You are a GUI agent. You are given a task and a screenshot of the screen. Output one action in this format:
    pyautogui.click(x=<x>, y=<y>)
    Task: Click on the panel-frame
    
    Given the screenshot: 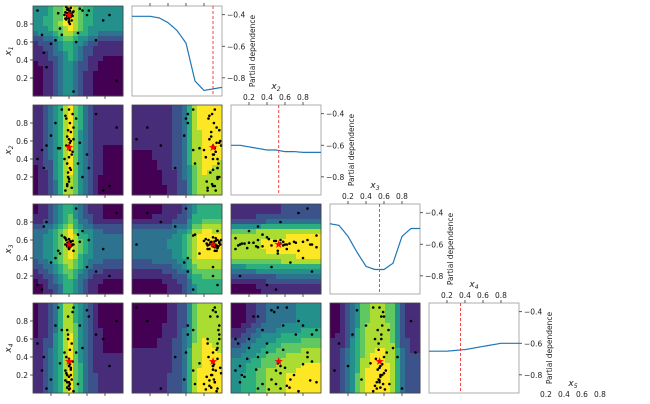 What is the action you would take?
    pyautogui.click(x=276, y=249)
    